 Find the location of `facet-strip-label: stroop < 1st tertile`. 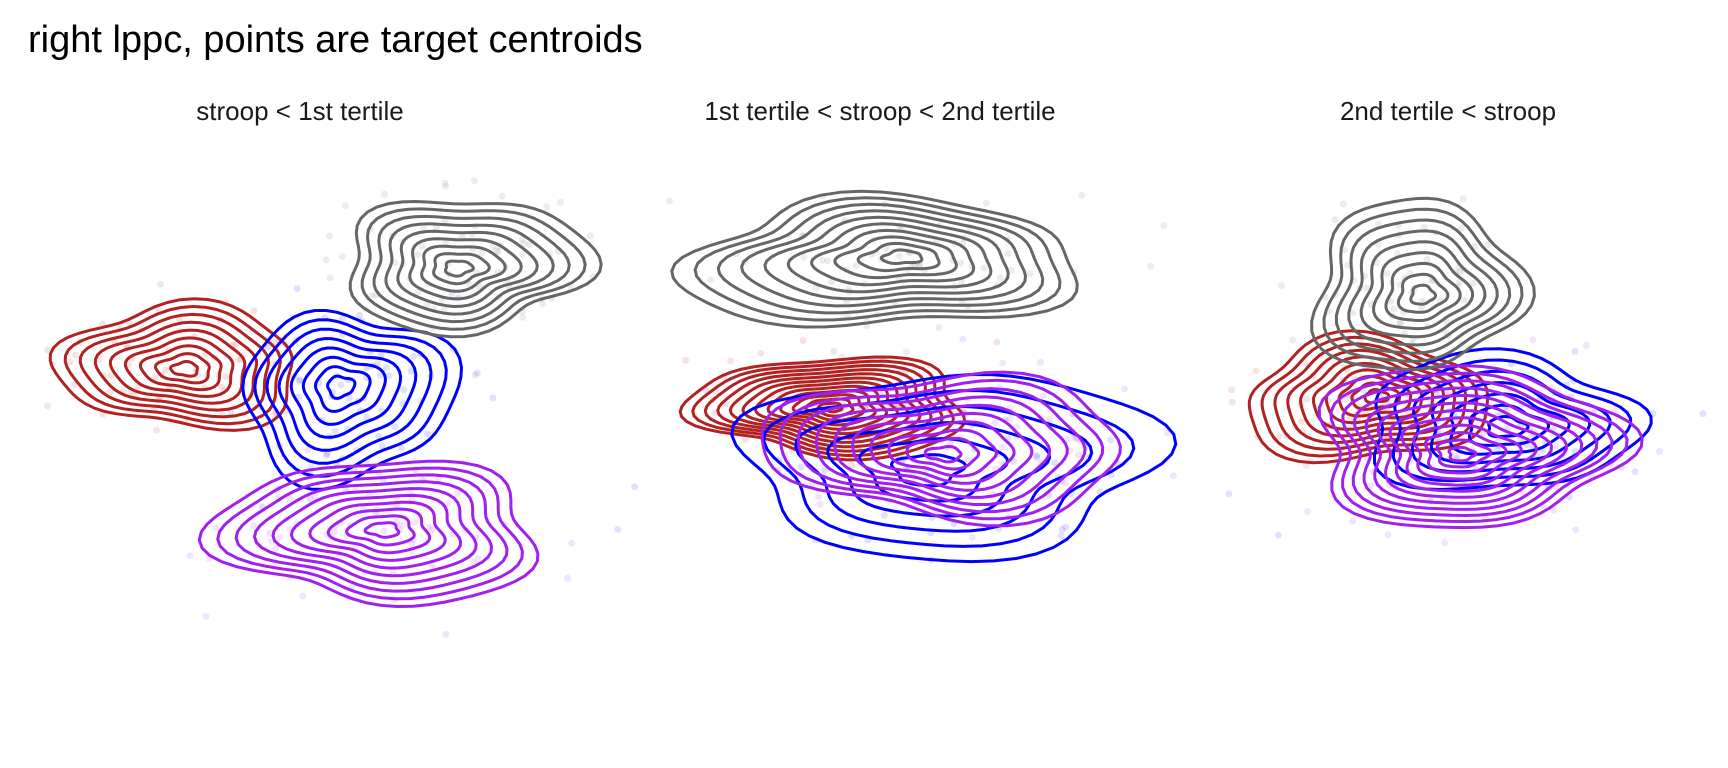

facet-strip-label: stroop < 1st tertile is located at coordinates (299, 111).